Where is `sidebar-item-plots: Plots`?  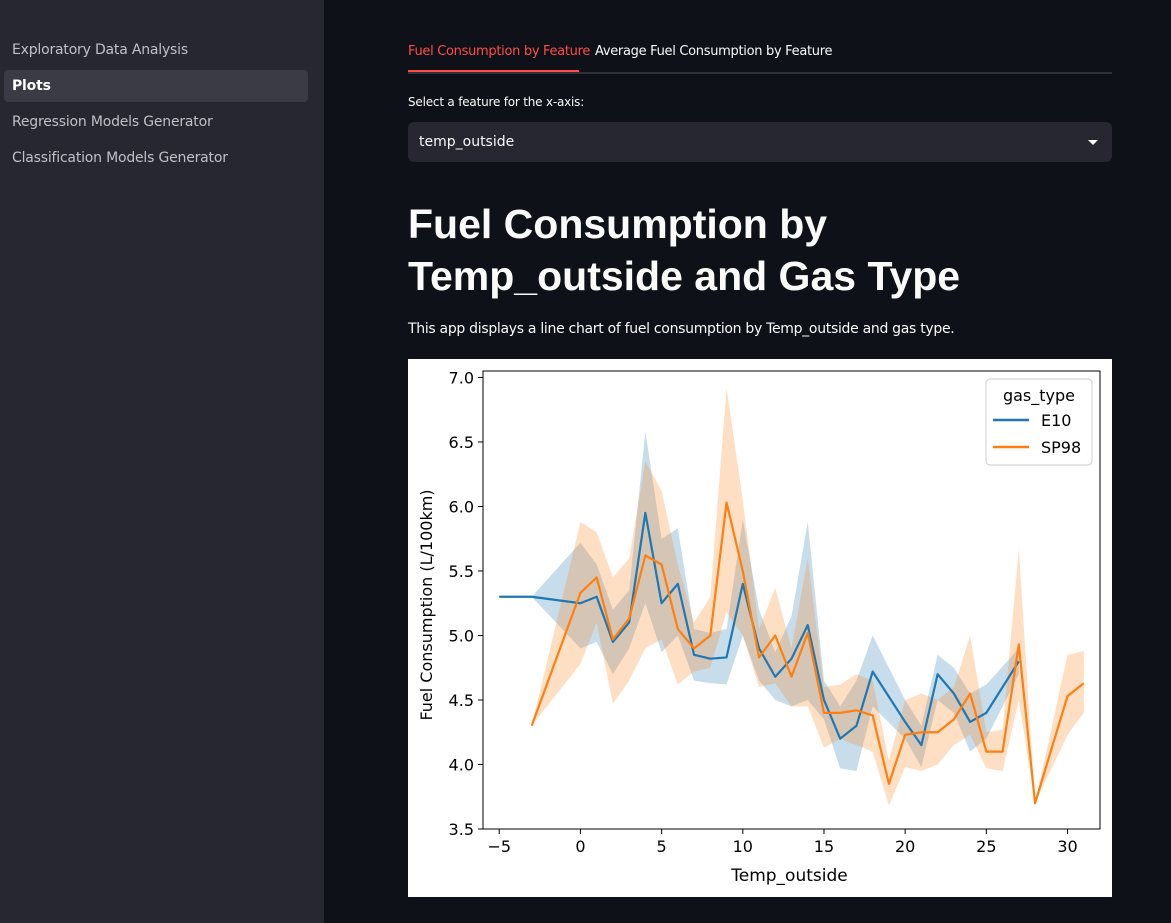 sidebar-item-plots: Plots is located at coordinates (156, 86).